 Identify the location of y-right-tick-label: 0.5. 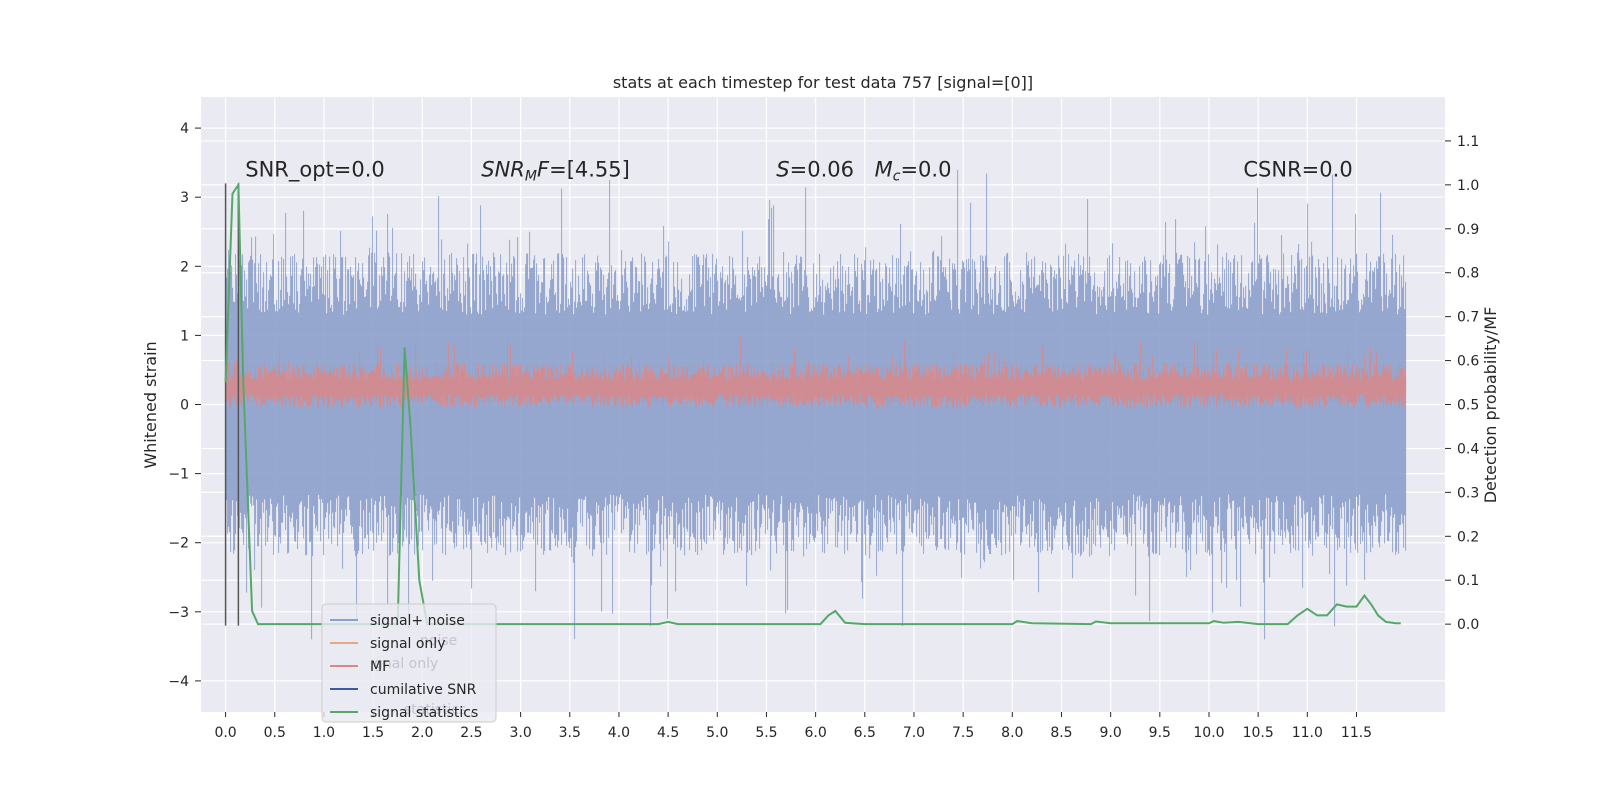
(1468, 406).